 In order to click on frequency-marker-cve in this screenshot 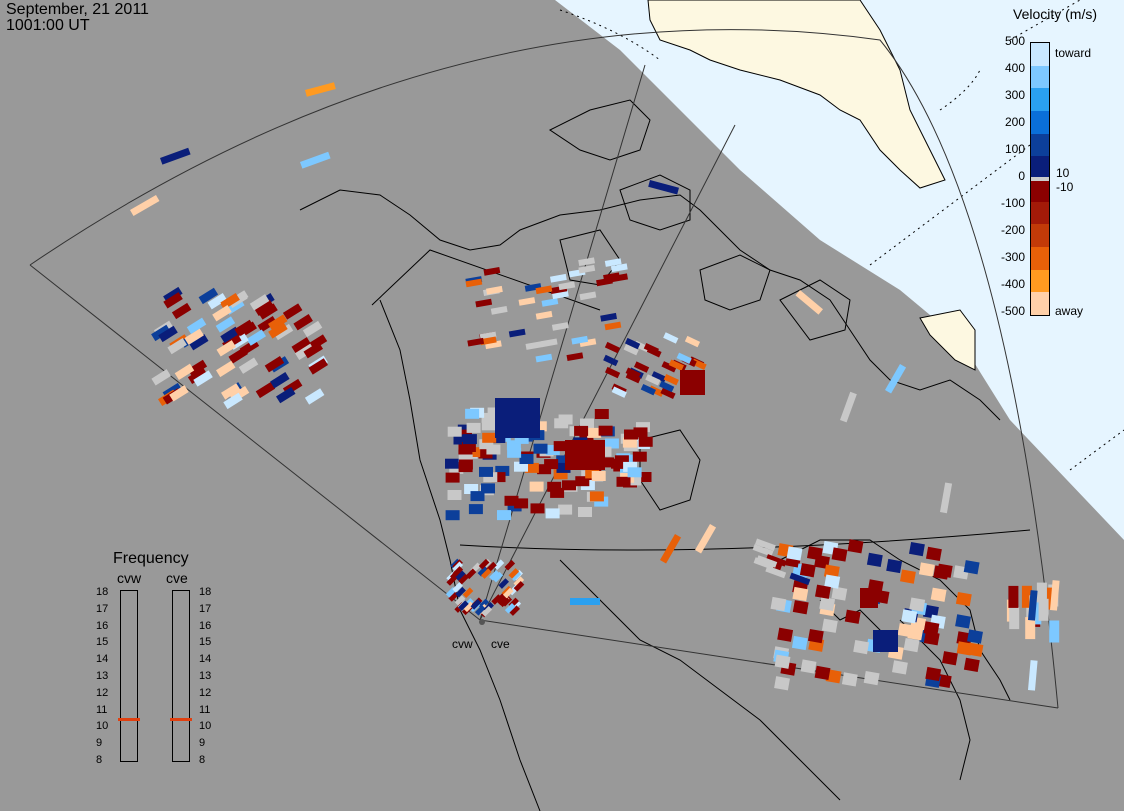, I will do `click(181, 720)`.